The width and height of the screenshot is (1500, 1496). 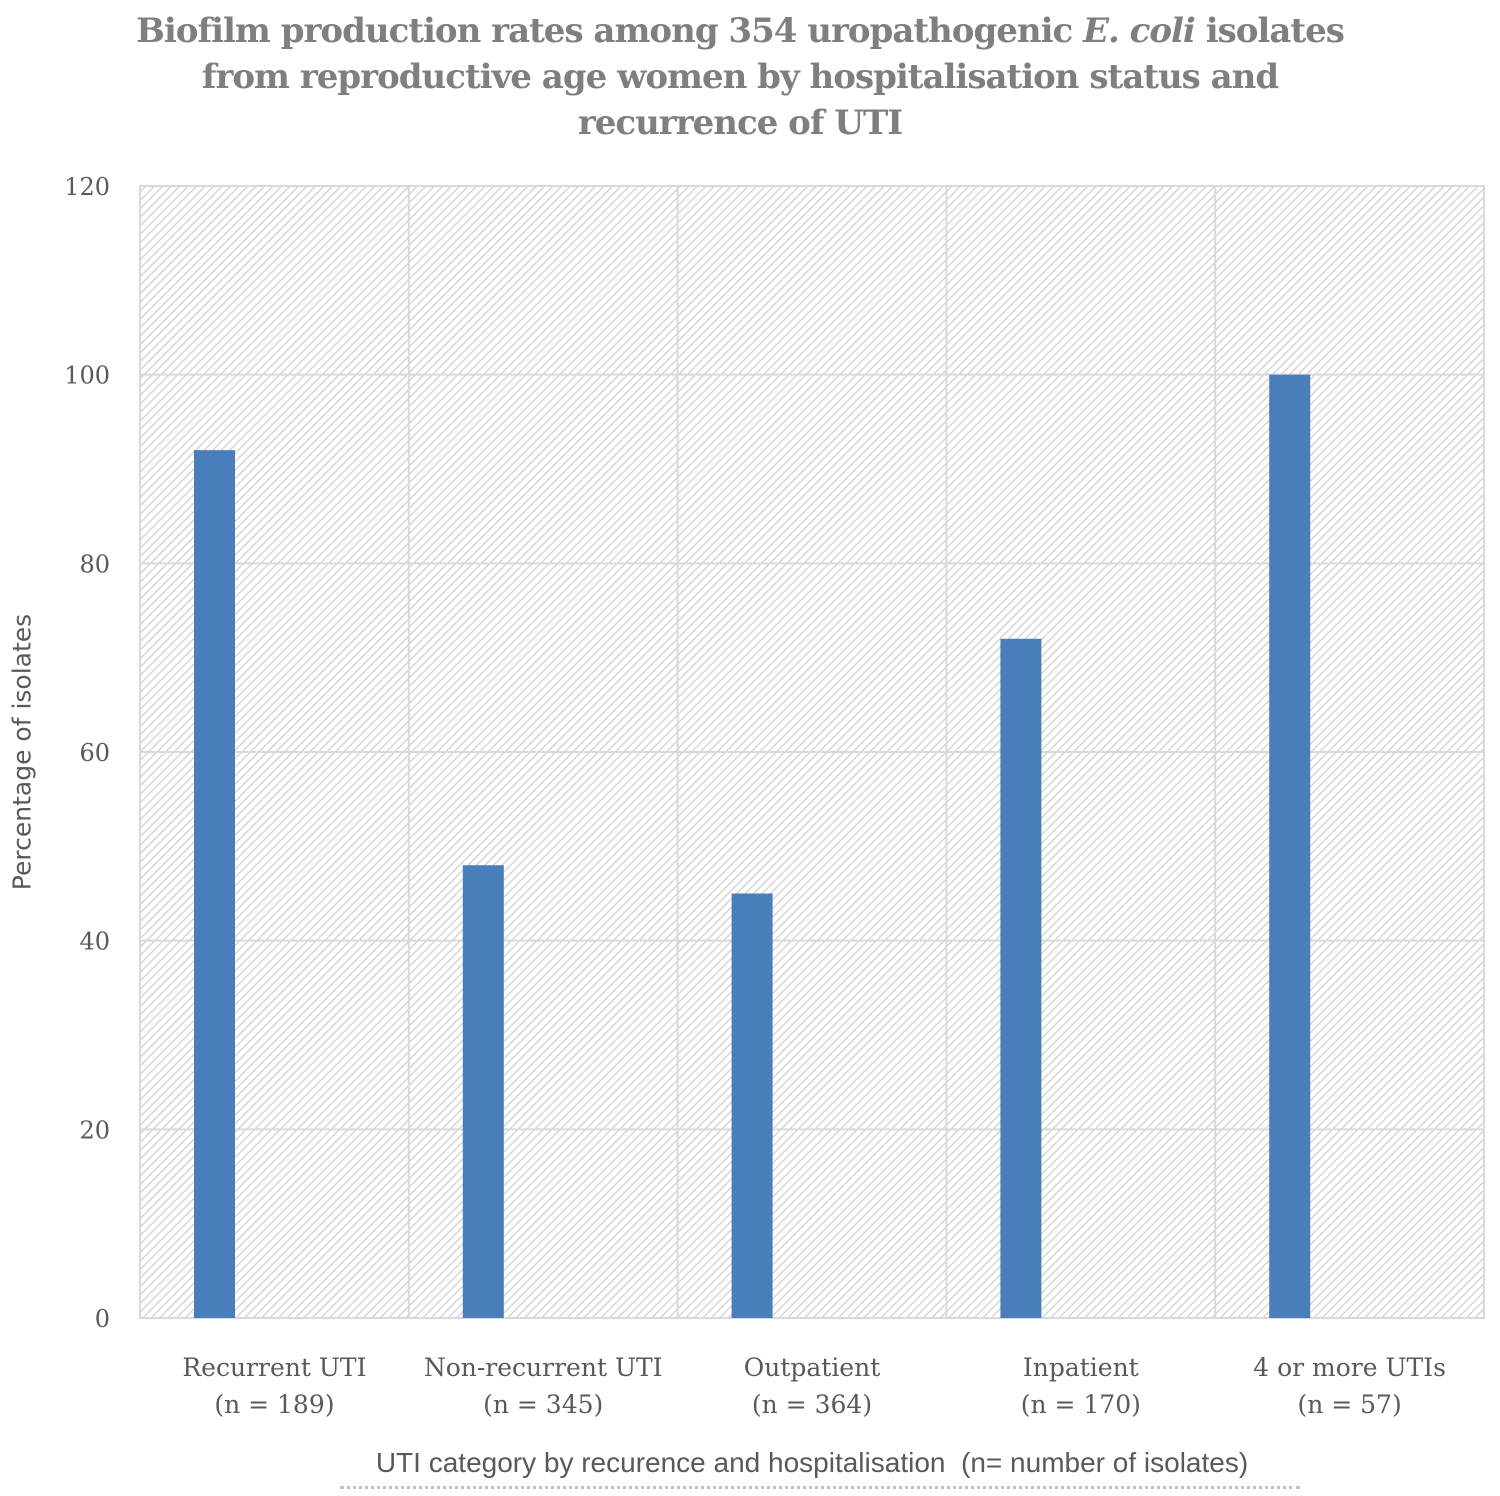 What do you see at coordinates (812, 1367) in the screenshot?
I see `x-tick-label: Outpatient` at bounding box center [812, 1367].